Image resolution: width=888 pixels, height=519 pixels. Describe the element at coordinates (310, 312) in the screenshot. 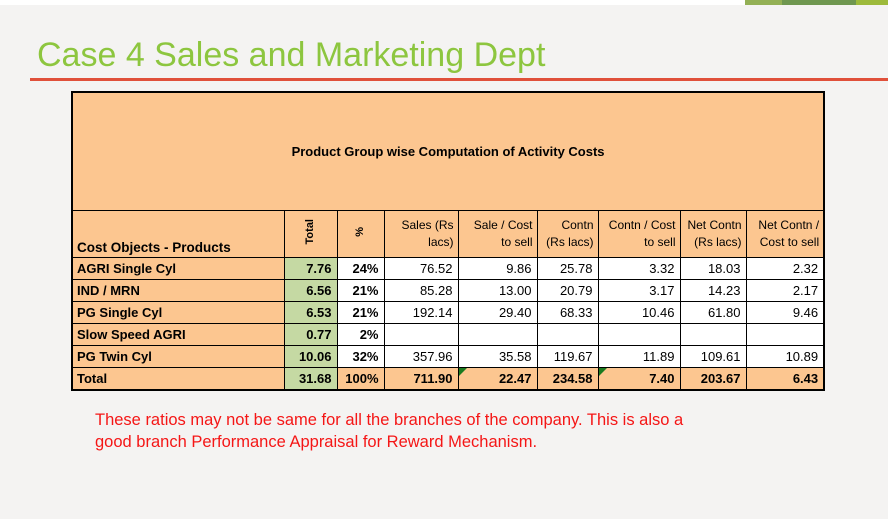

I see `cell-total: 6.53` at that location.